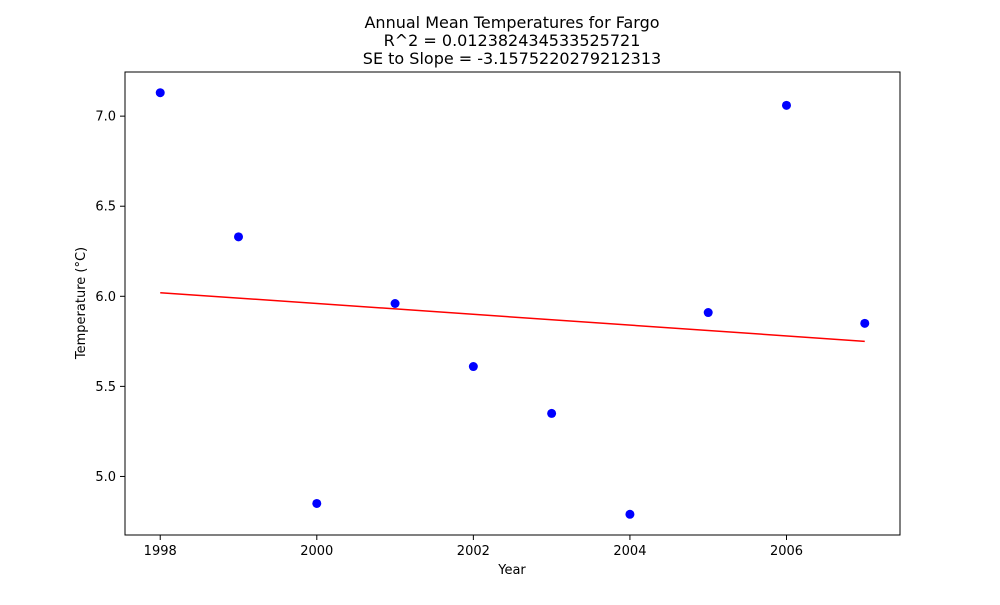 This screenshot has width=1000, height=605. Describe the element at coordinates (81, 303) in the screenshot. I see `y-axis-label: Temperature (°C)` at that location.